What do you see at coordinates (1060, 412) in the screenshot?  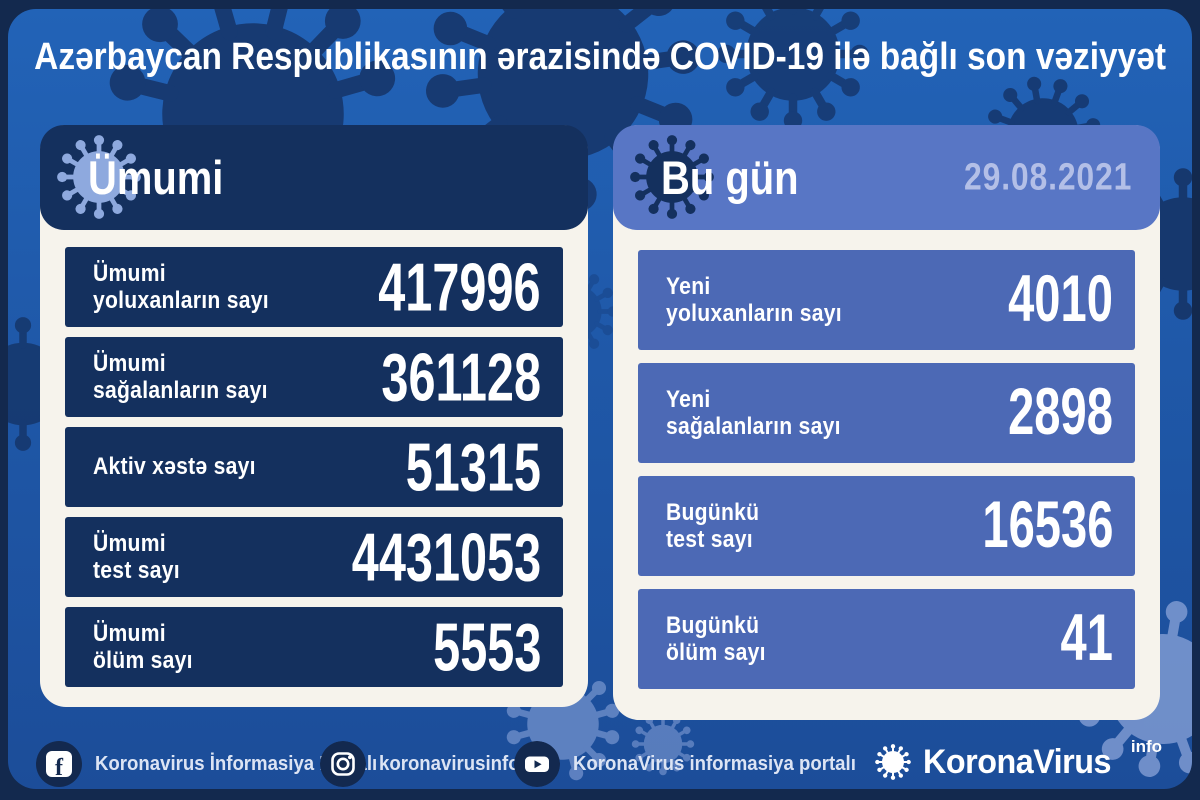 I see `stat-value: 2898` at bounding box center [1060, 412].